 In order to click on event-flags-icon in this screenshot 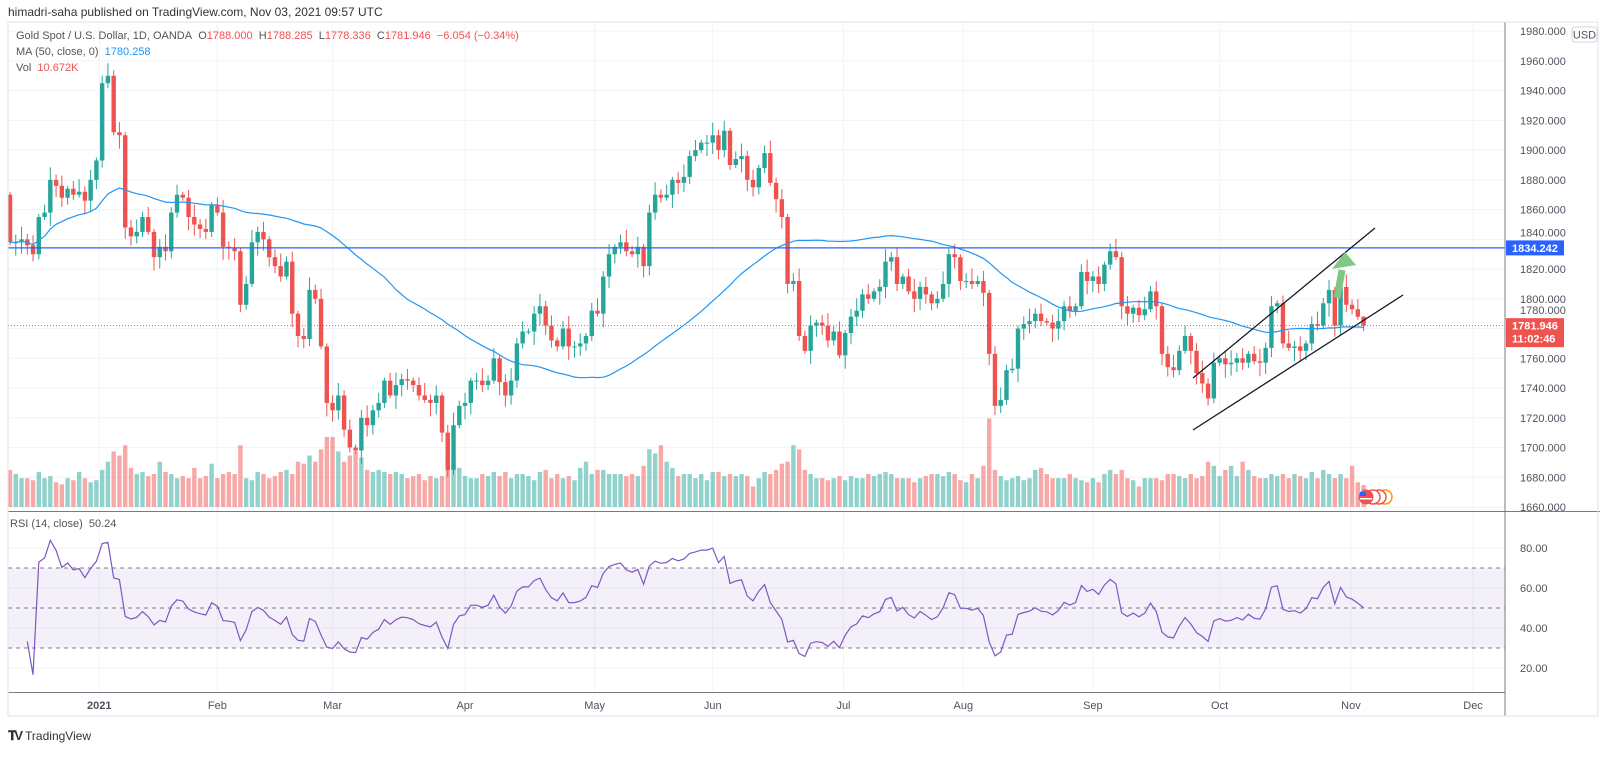, I will do `click(1375, 497)`.